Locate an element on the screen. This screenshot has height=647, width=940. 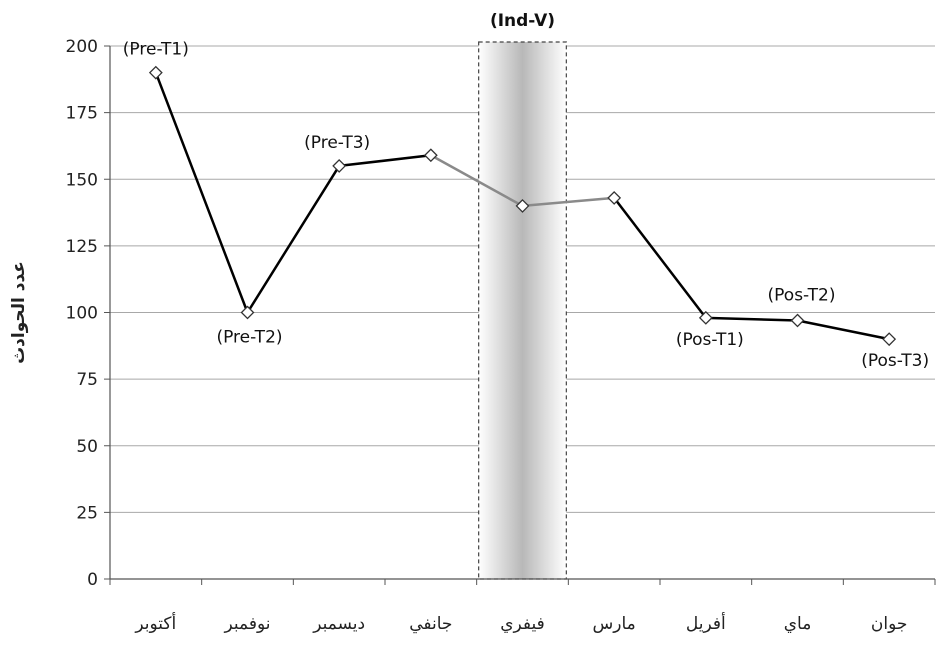
x-tick-label: ديسمبر is located at coordinates (338, 624).